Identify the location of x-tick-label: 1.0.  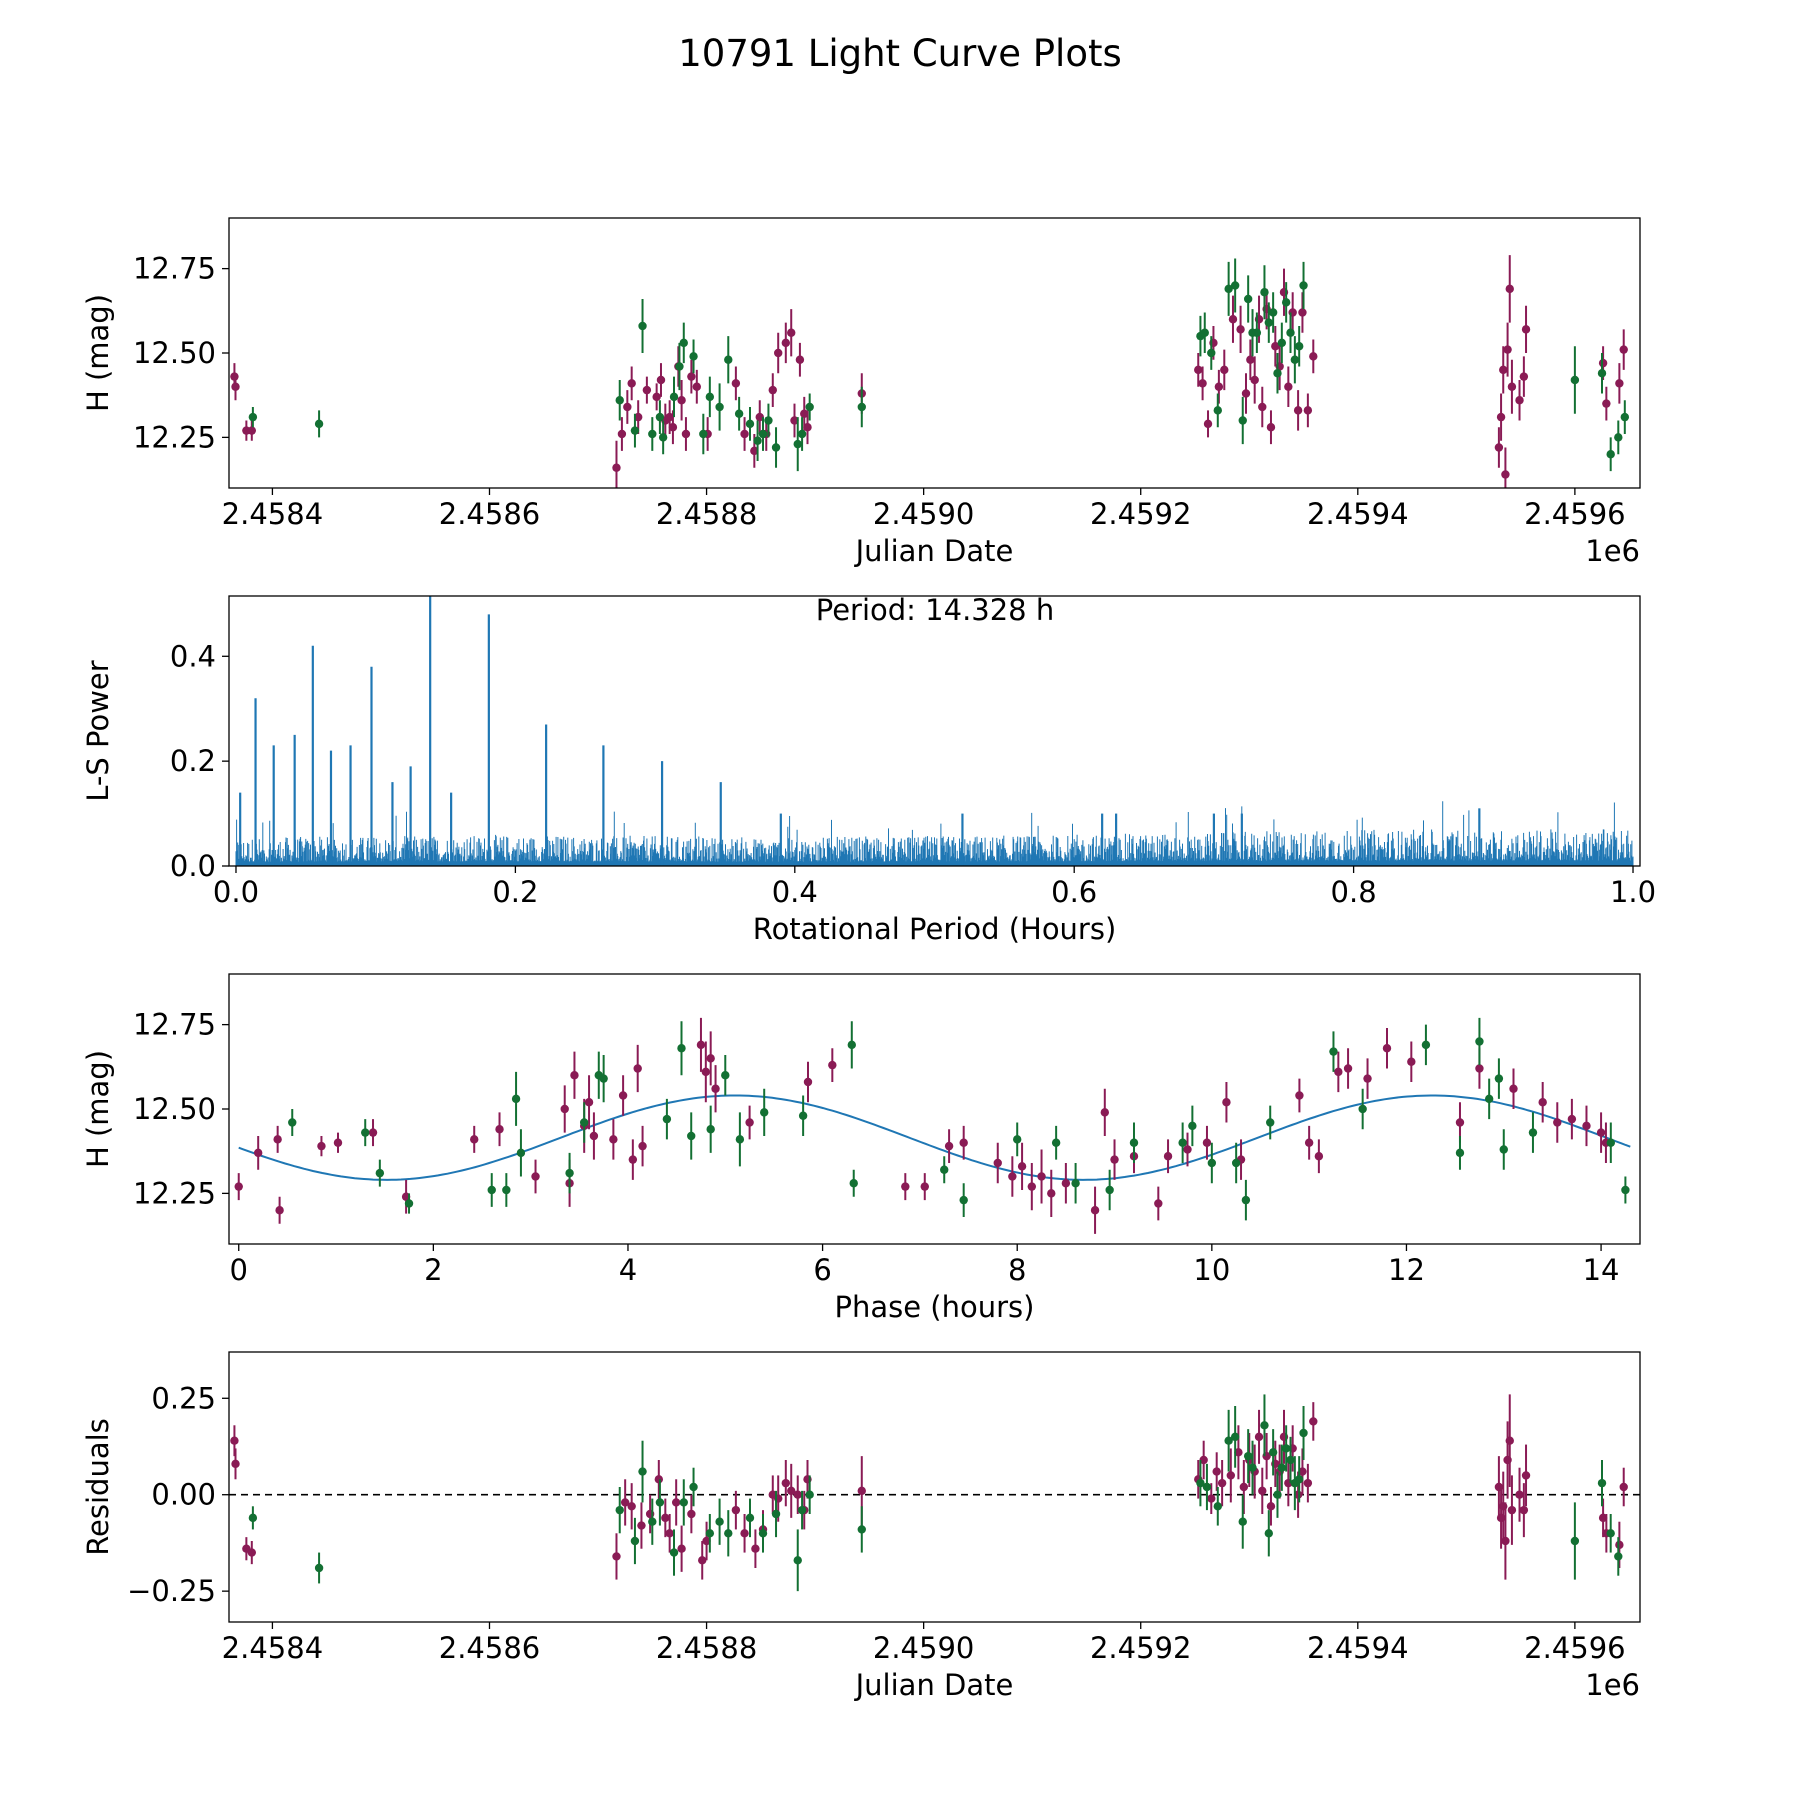
(1633, 892).